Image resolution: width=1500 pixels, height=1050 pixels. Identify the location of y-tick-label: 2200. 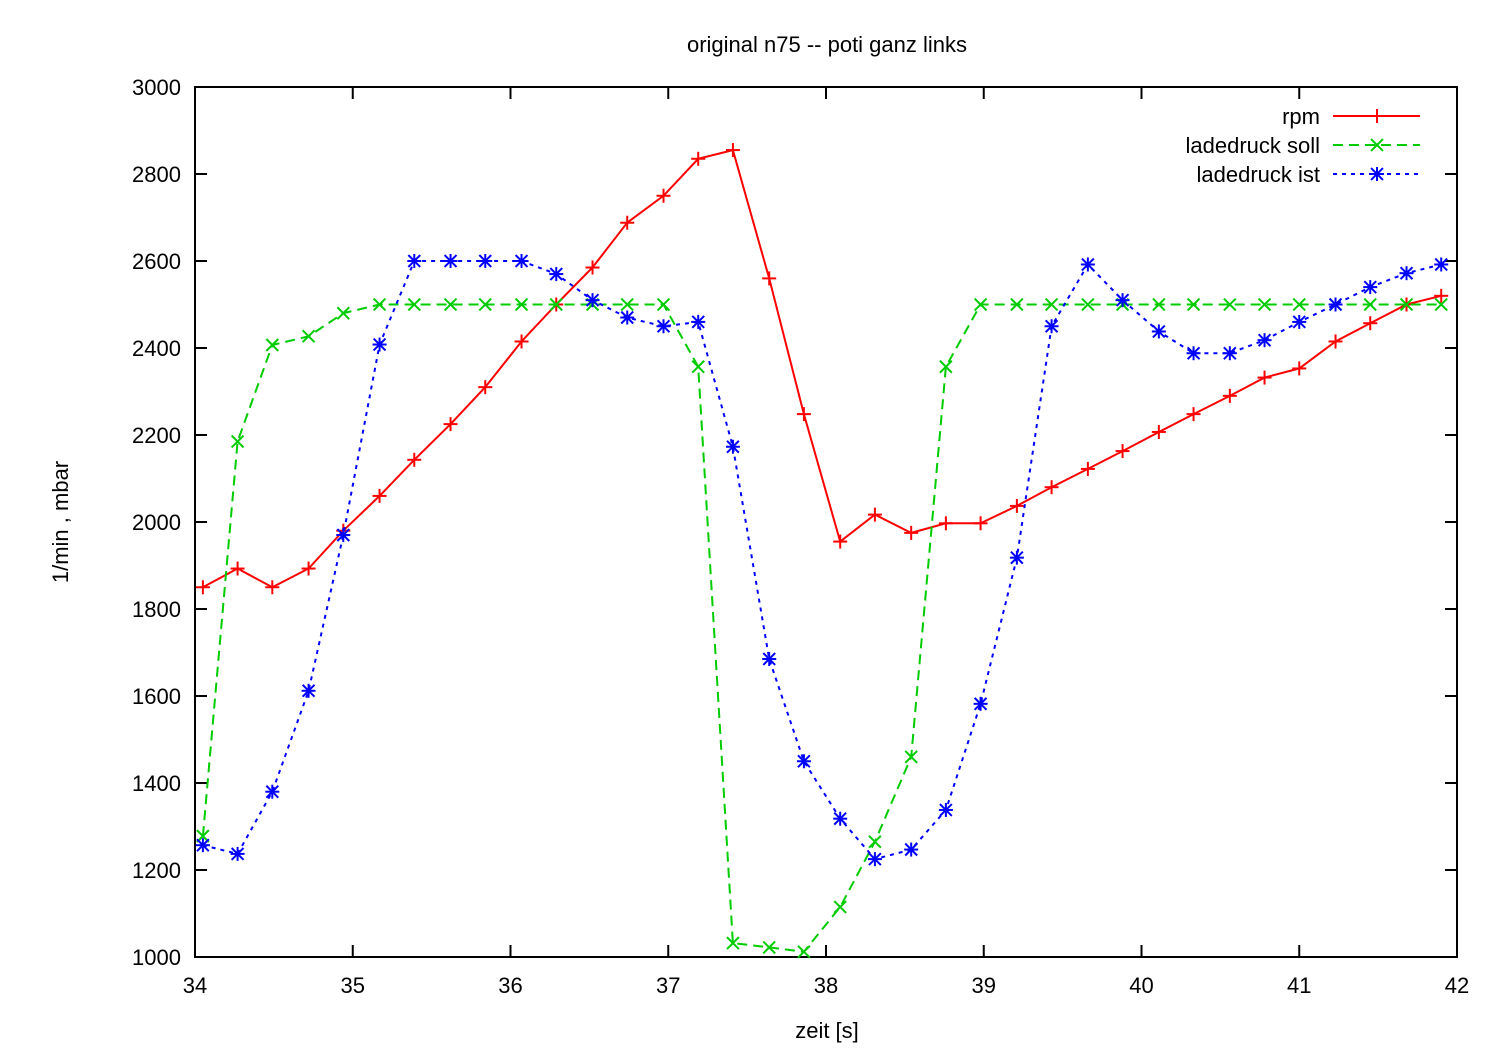
(156, 435).